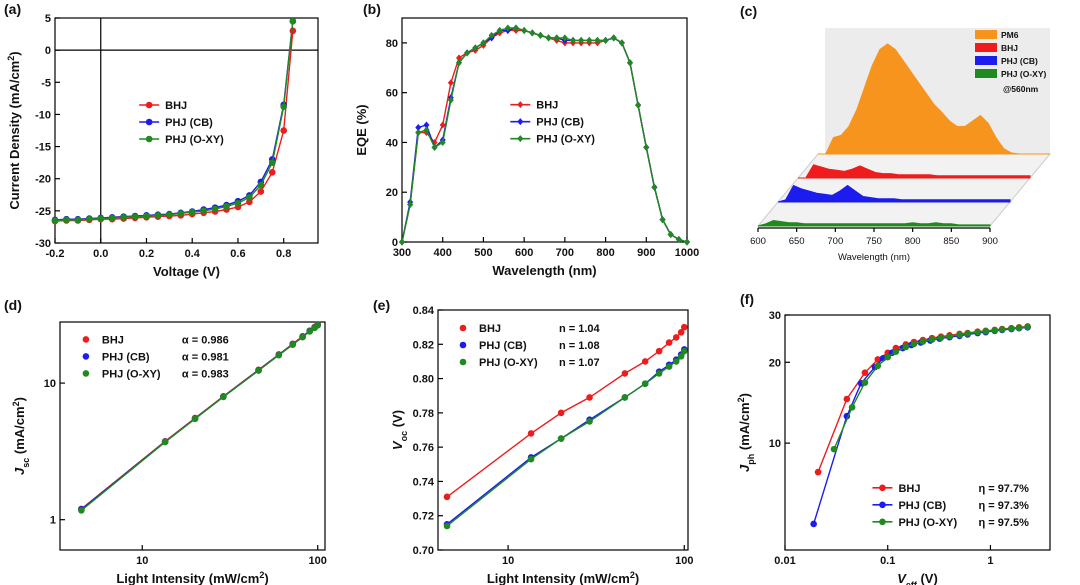 The width and height of the screenshot is (1080, 585). I want to click on y-axis-label: EQE (%), so click(361, 129).